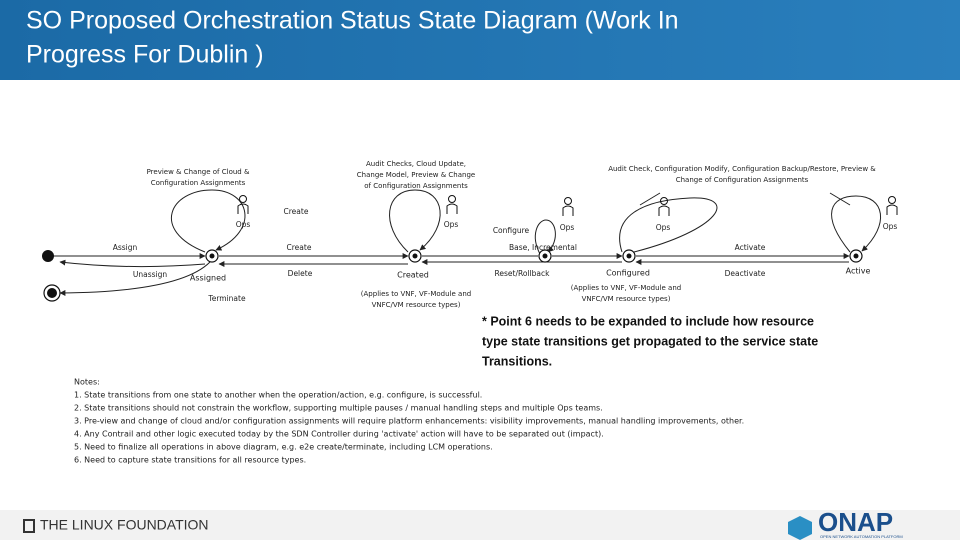 The width and height of the screenshot is (960, 540). I want to click on footer-left: THE LINUX FOUNDATION, so click(124, 525).